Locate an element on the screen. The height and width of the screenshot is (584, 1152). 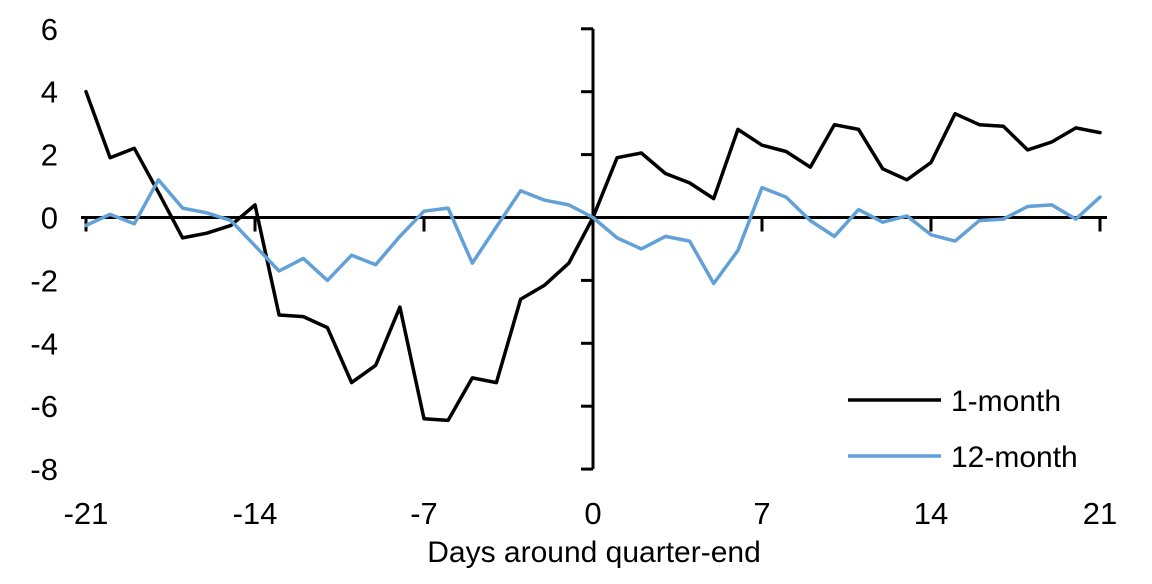
x-tick-label: -14 is located at coordinates (255, 513).